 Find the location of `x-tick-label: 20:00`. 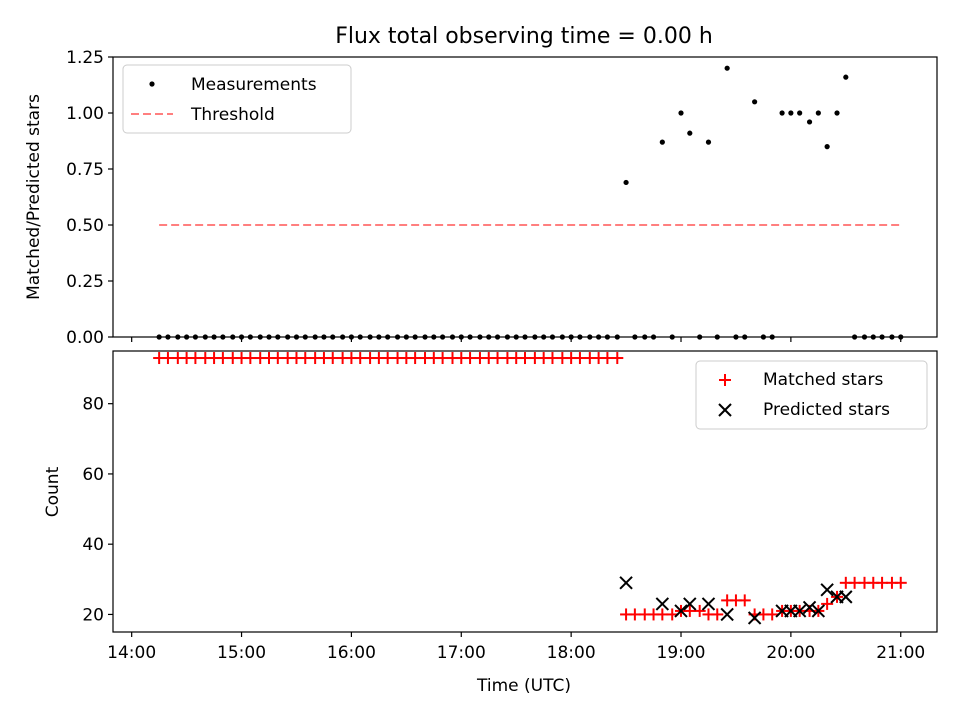

x-tick-label: 20:00 is located at coordinates (790, 653).